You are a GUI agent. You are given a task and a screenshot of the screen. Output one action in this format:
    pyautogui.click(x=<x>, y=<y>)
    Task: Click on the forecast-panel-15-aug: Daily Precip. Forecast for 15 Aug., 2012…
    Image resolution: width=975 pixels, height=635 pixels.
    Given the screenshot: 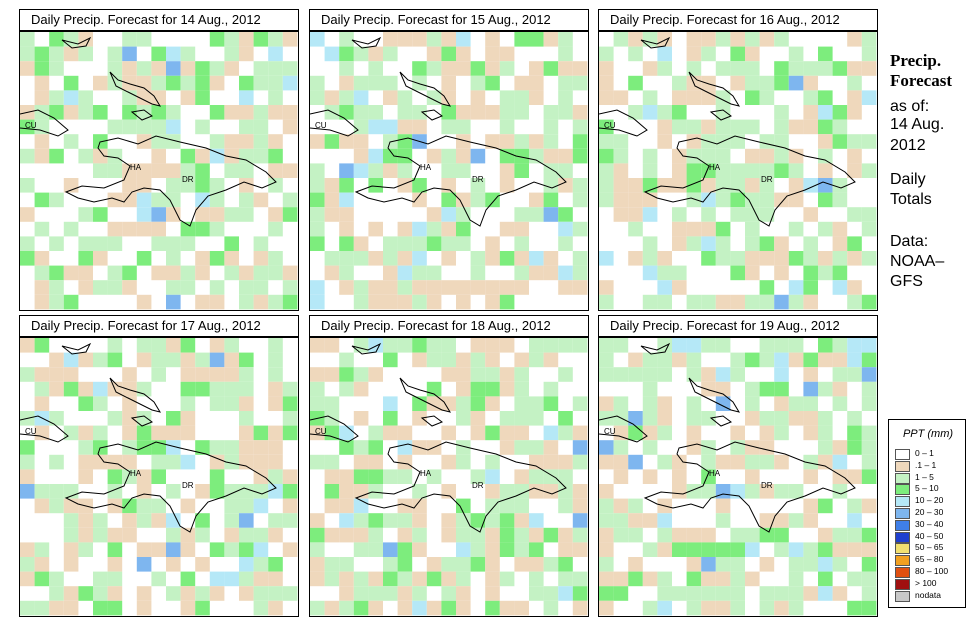 What is the action you would take?
    pyautogui.click(x=449, y=160)
    